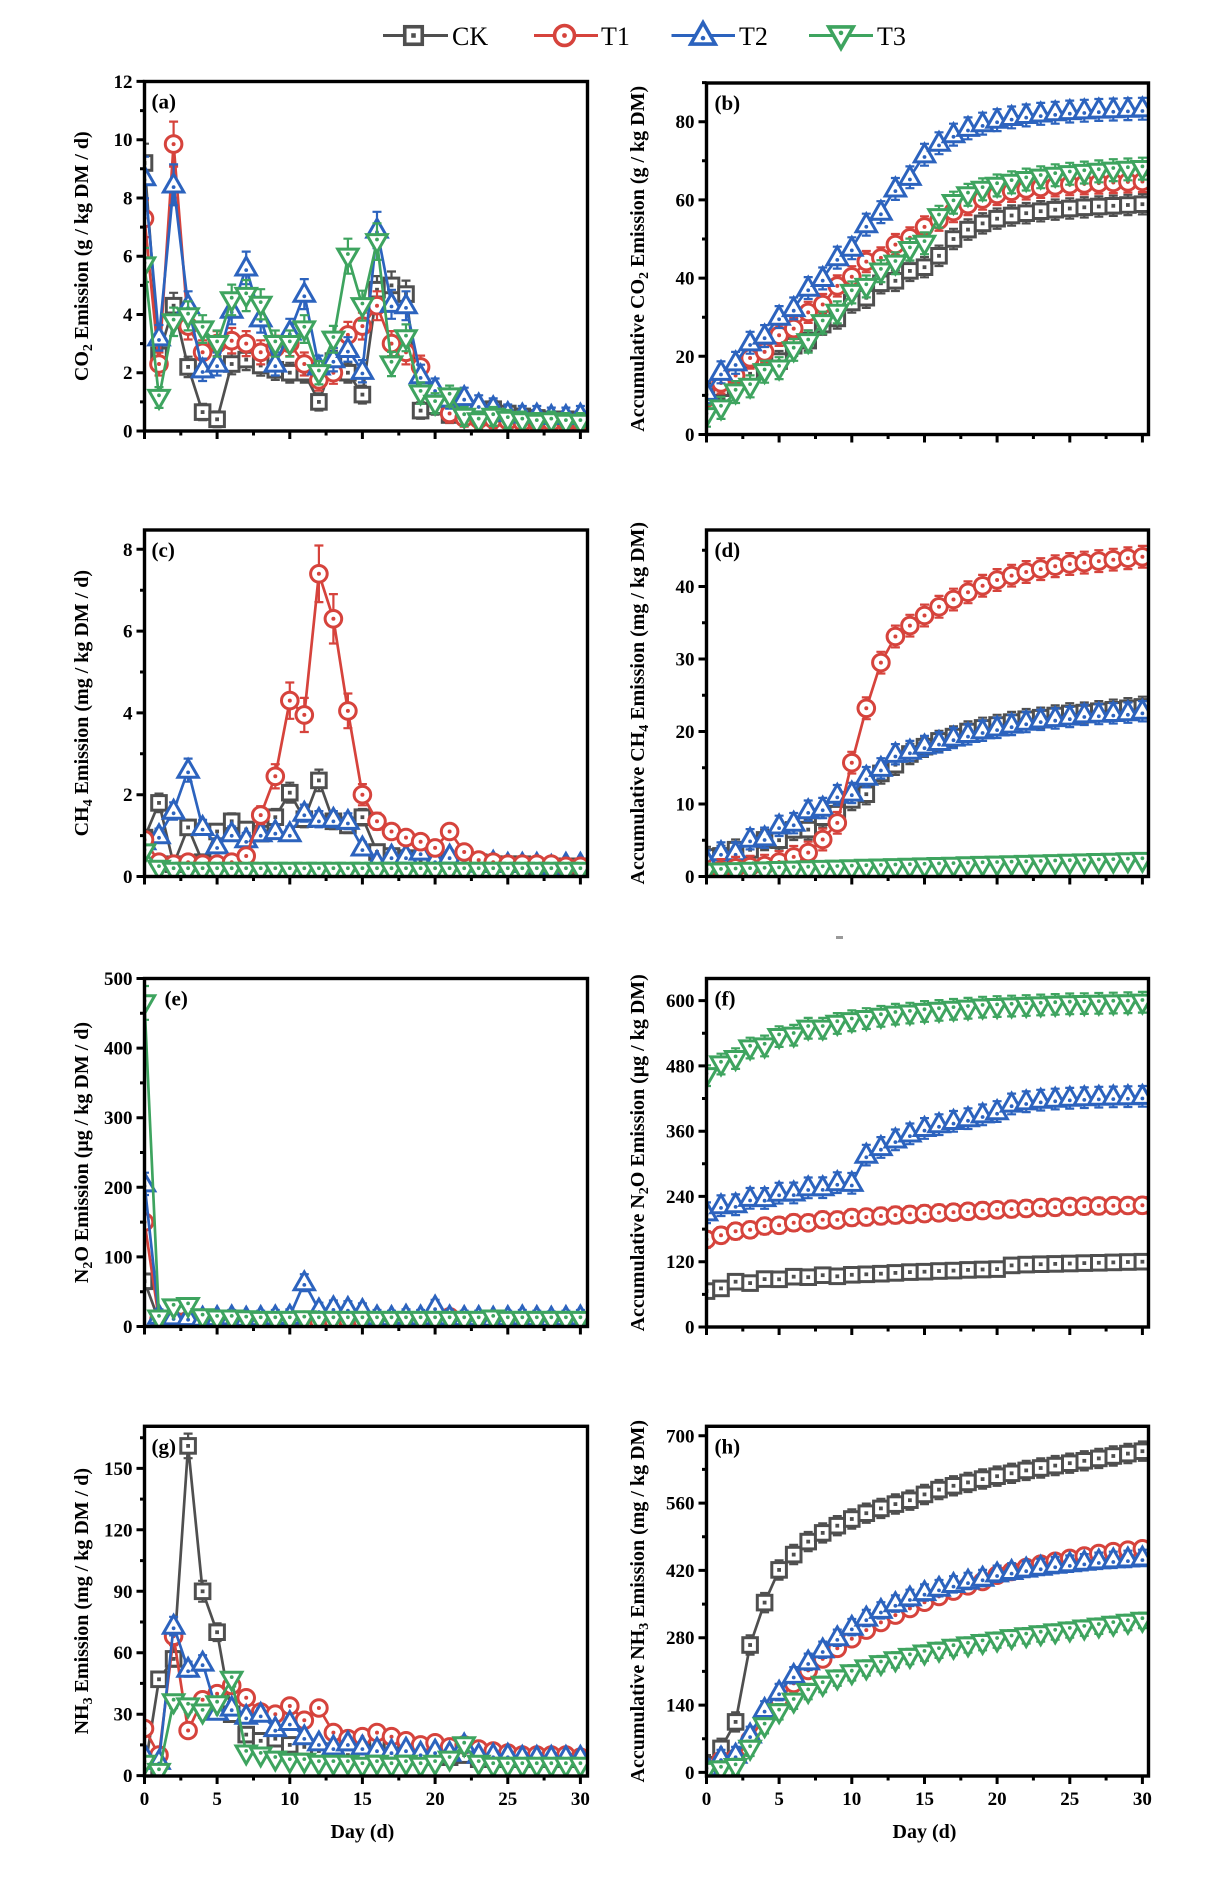 Image resolution: width=1208 pixels, height=1901 pixels. I want to click on svg-text: 280, so click(680, 1638).